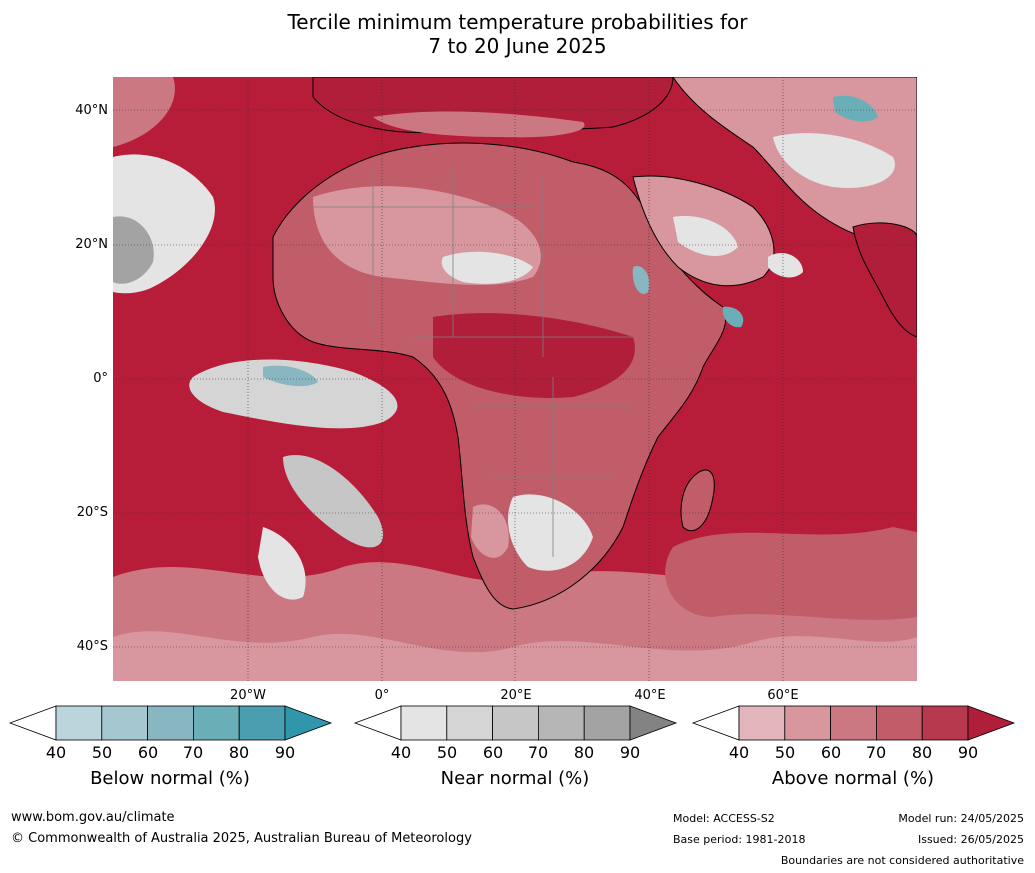  Describe the element at coordinates (733, 317) in the screenshot. I see `horn-below-normal` at that location.